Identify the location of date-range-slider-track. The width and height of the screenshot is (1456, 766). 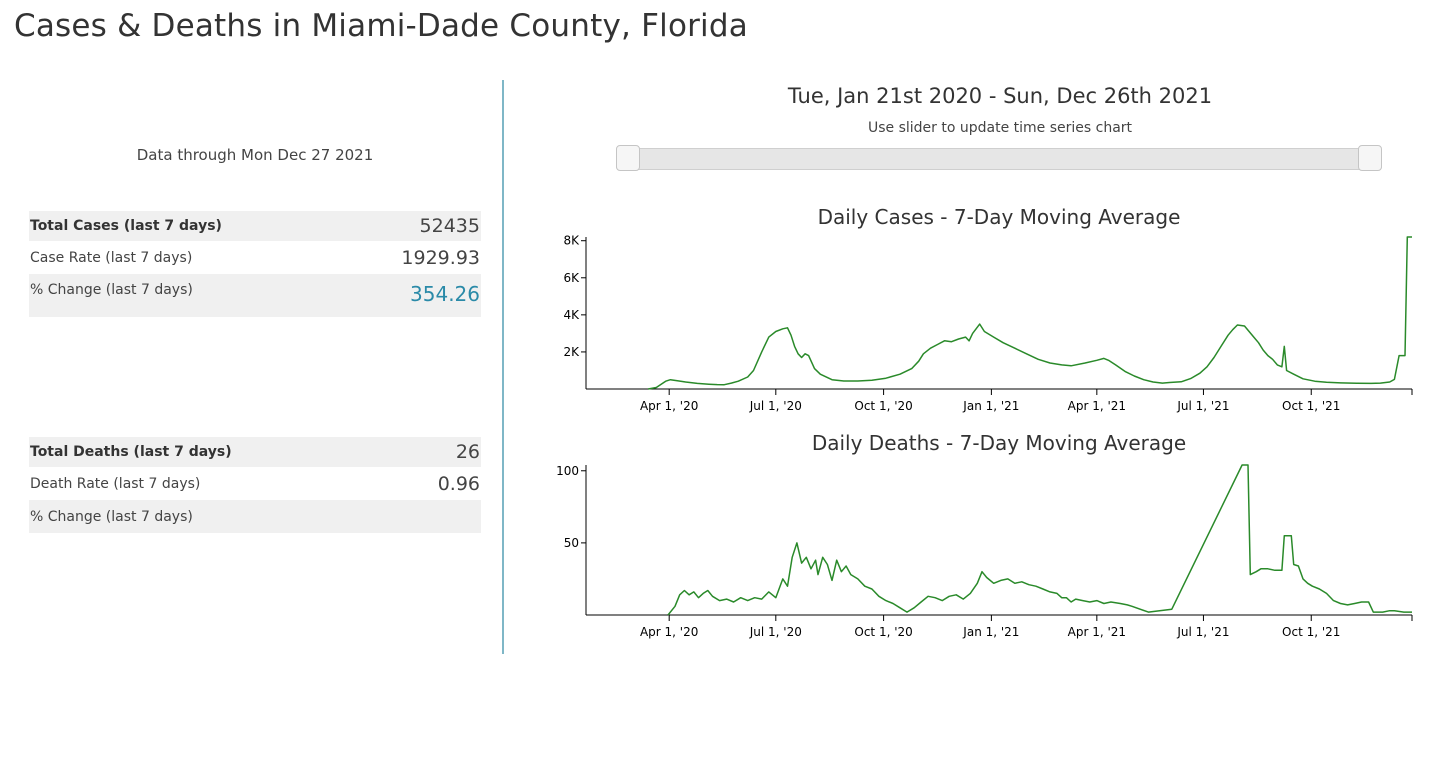
(999, 159).